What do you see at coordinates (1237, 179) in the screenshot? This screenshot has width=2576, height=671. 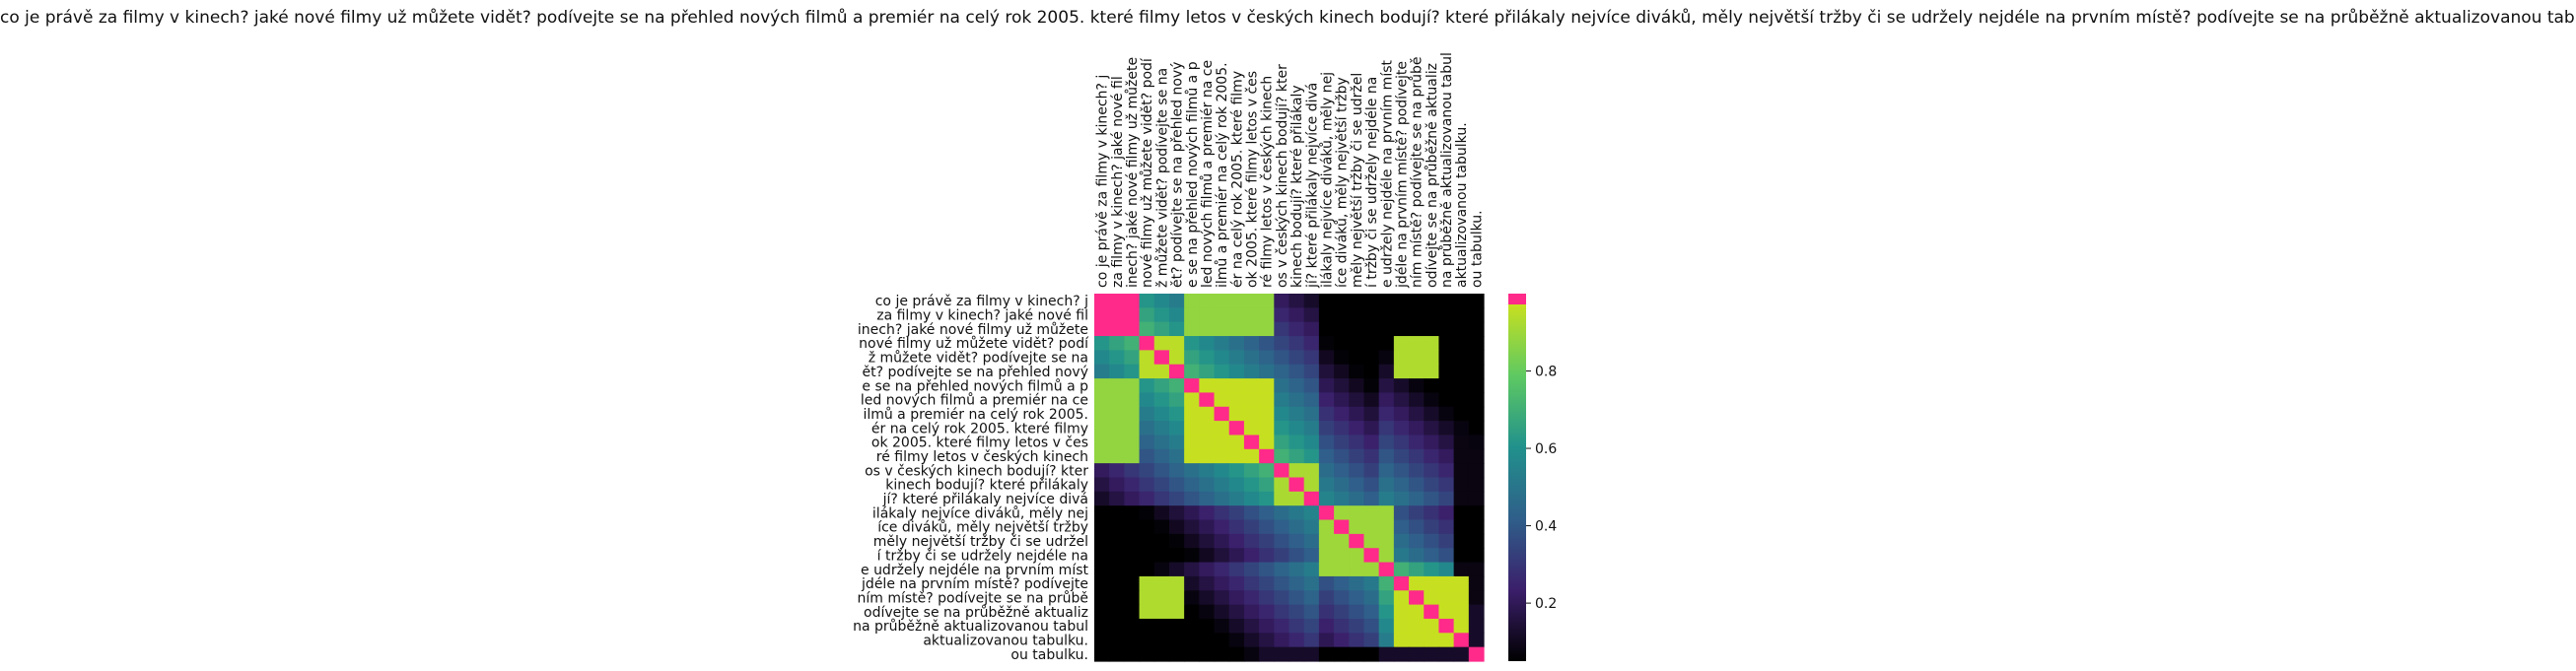 I see `x-tick-label: ér na celý rok 2005. které filmy` at bounding box center [1237, 179].